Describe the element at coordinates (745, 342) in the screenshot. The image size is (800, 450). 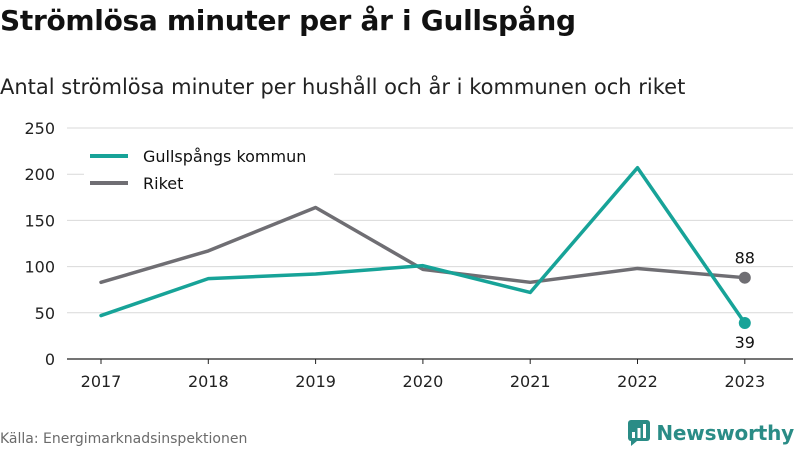
I see `end-label-gullspang: 39` at that location.